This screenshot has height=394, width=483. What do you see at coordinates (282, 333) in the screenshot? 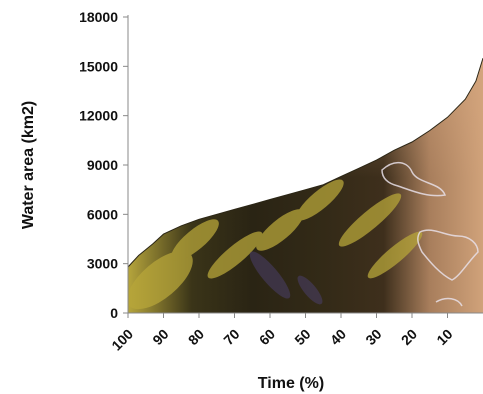
I see `x-ticks: 100 90 80 70 60 50 40 30 20 10` at bounding box center [282, 333].